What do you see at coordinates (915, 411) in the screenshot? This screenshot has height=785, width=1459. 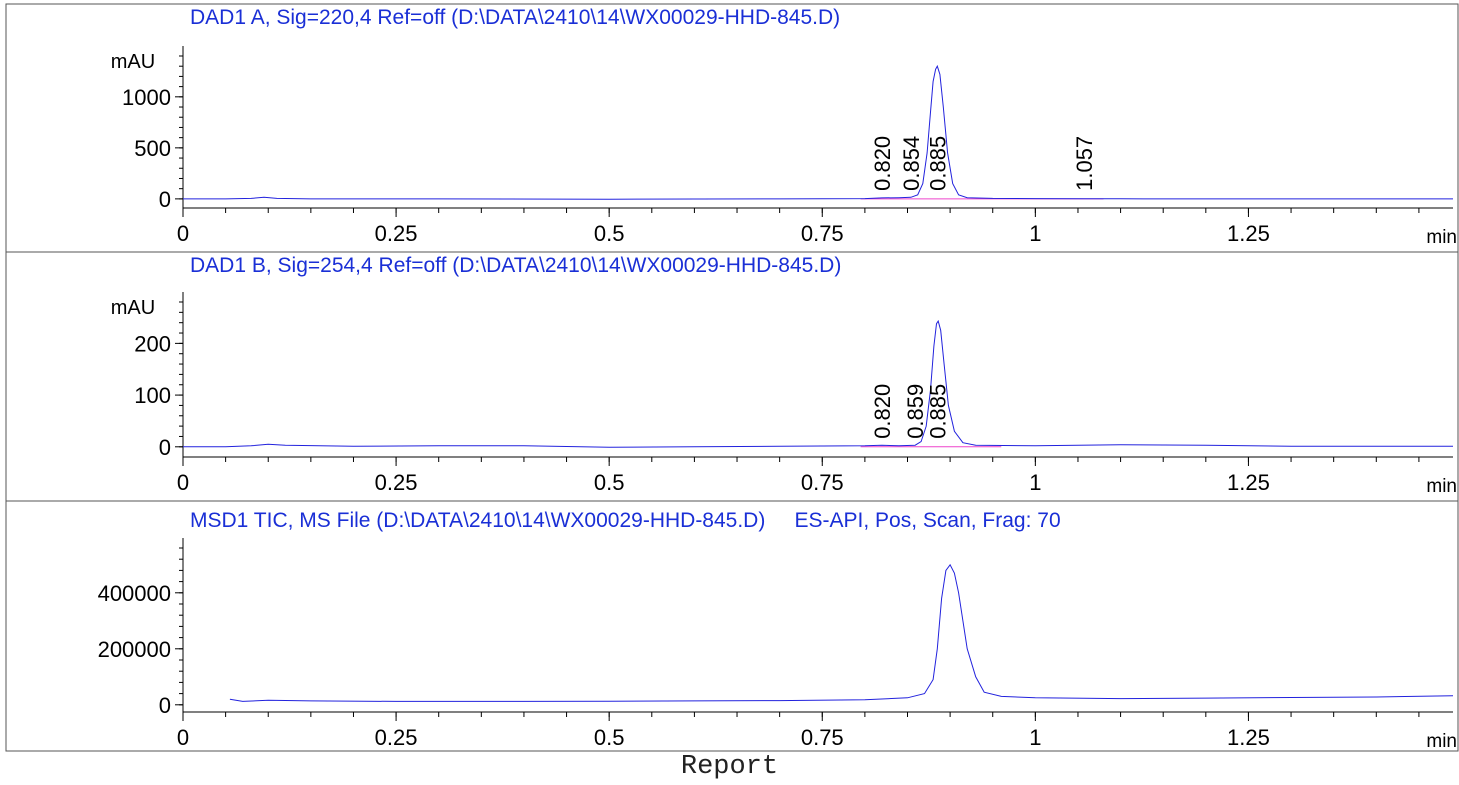 I see `peak-retention-label: 0.859` at bounding box center [915, 411].